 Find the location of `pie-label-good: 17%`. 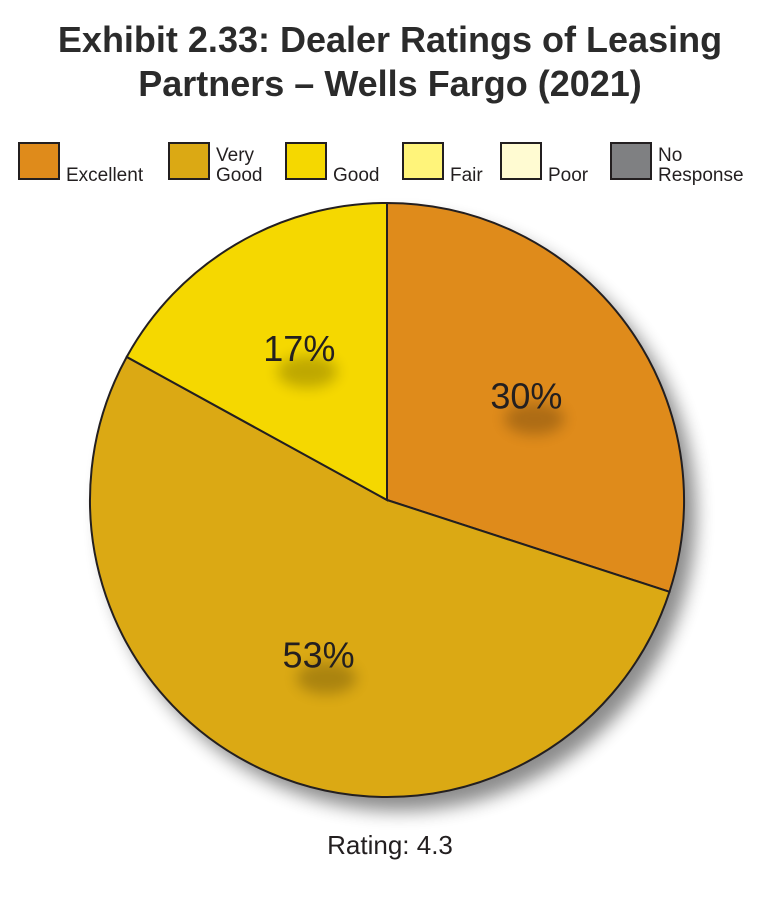

pie-label-good: 17% is located at coordinates (299, 348).